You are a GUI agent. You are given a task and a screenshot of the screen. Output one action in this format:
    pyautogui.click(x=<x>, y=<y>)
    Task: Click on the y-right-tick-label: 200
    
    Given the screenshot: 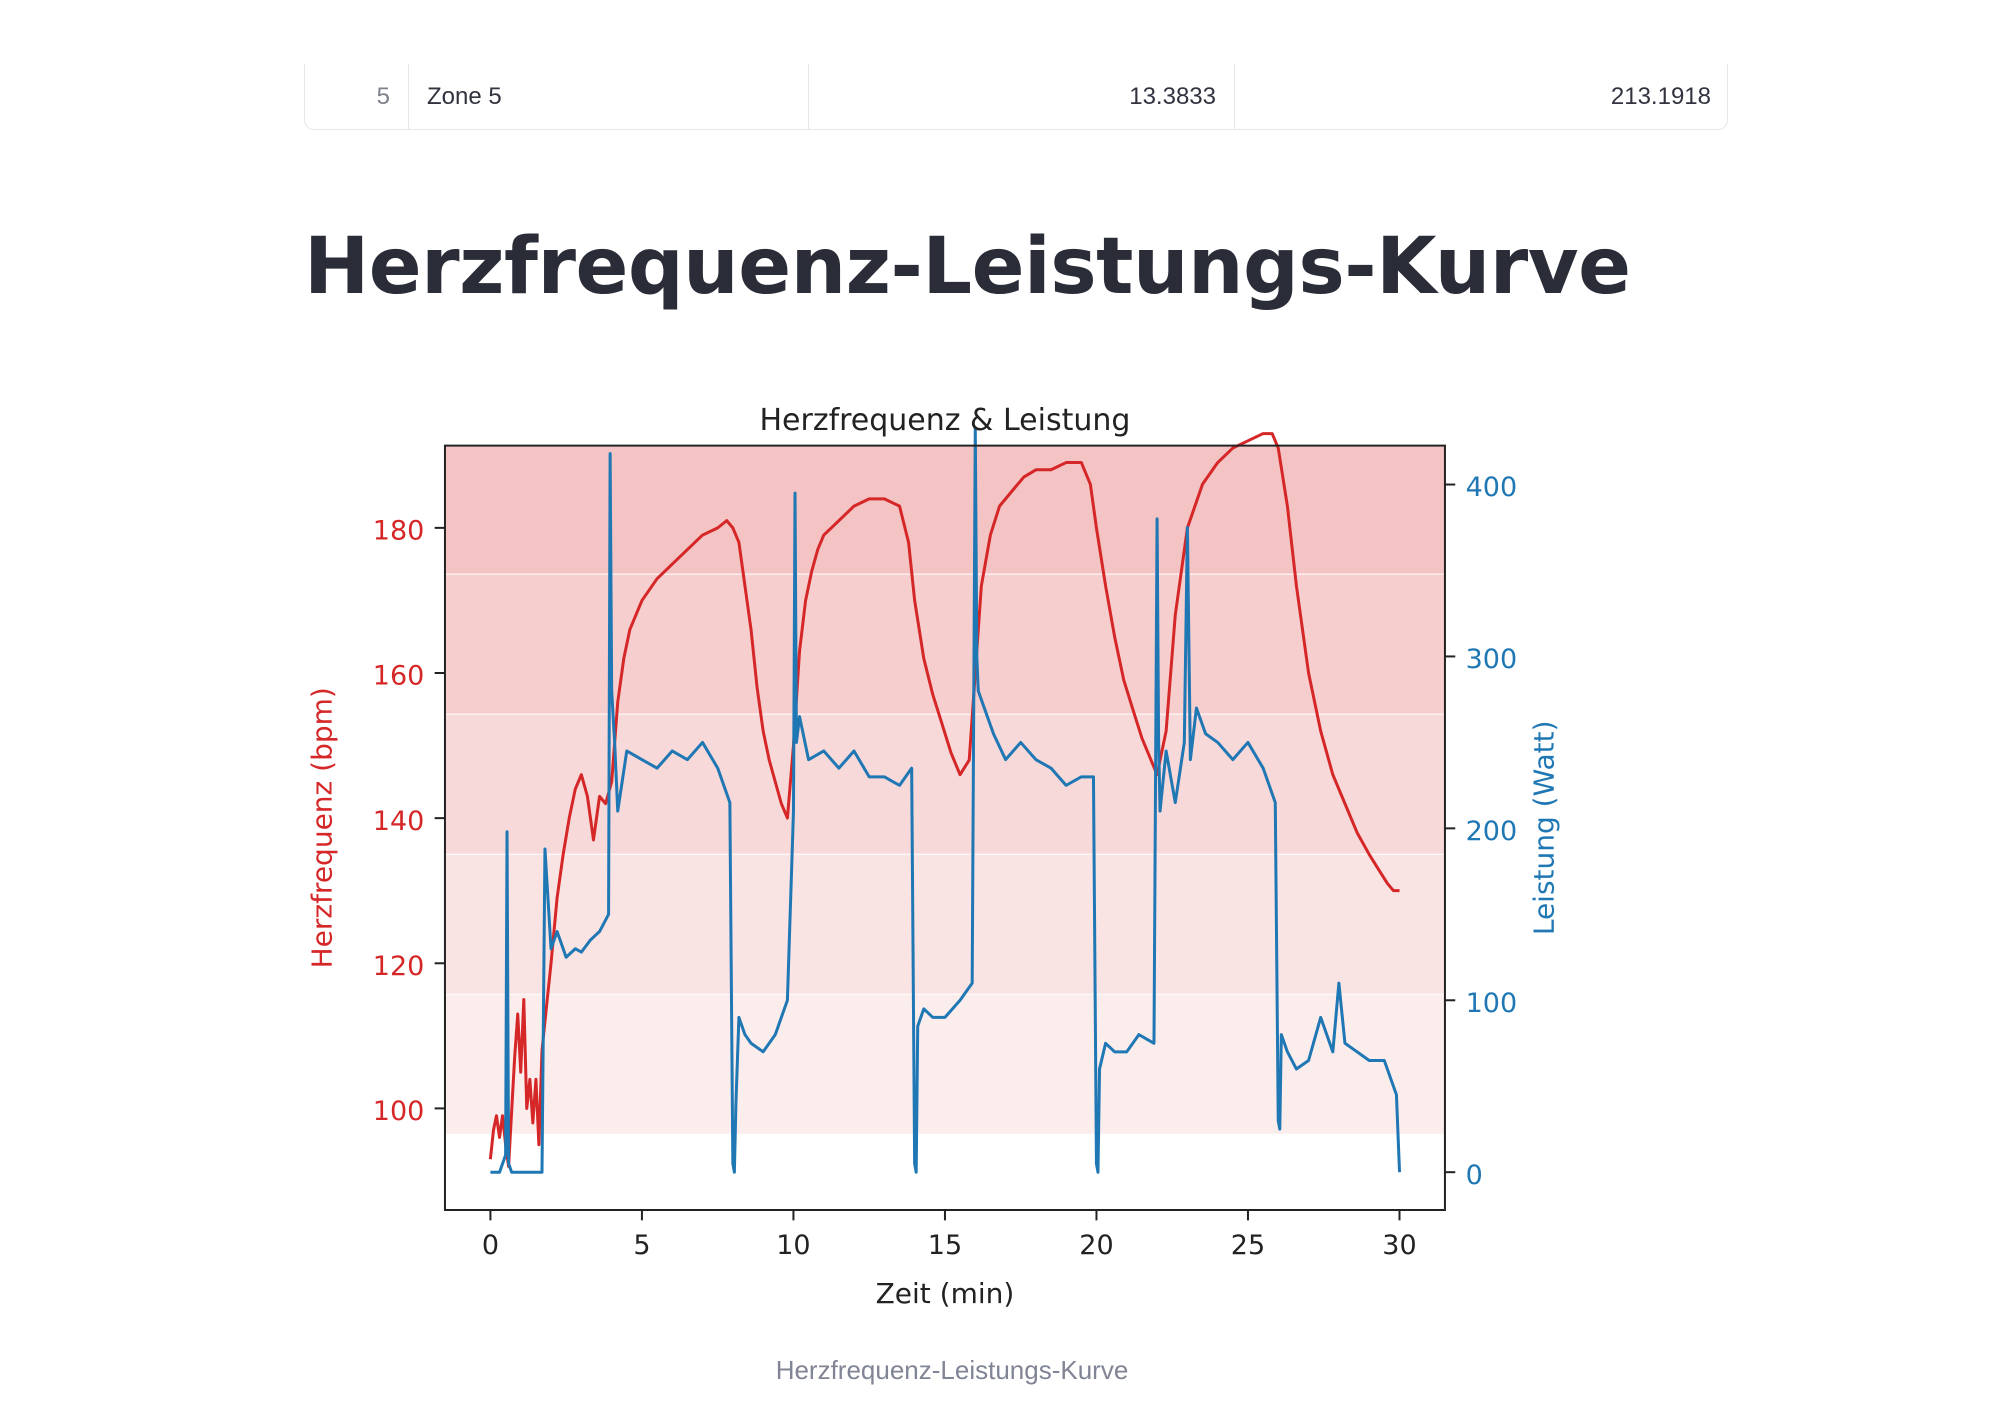 What is the action you would take?
    pyautogui.click(x=1492, y=831)
    